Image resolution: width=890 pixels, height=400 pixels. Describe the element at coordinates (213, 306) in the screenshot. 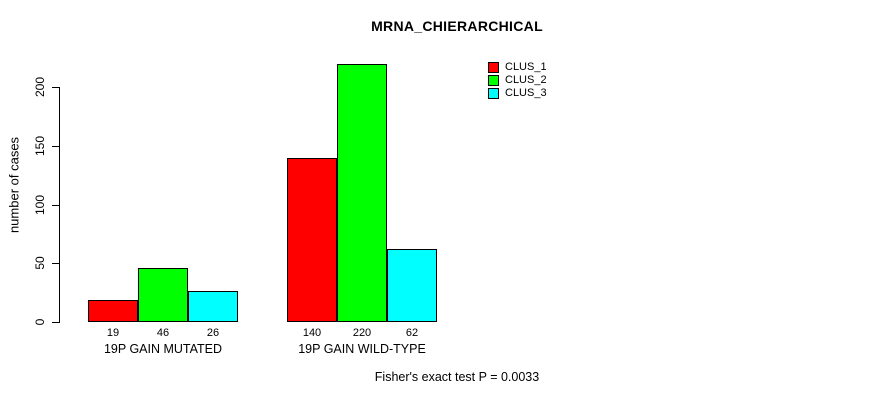

I see `bar-clus_3-group1` at that location.